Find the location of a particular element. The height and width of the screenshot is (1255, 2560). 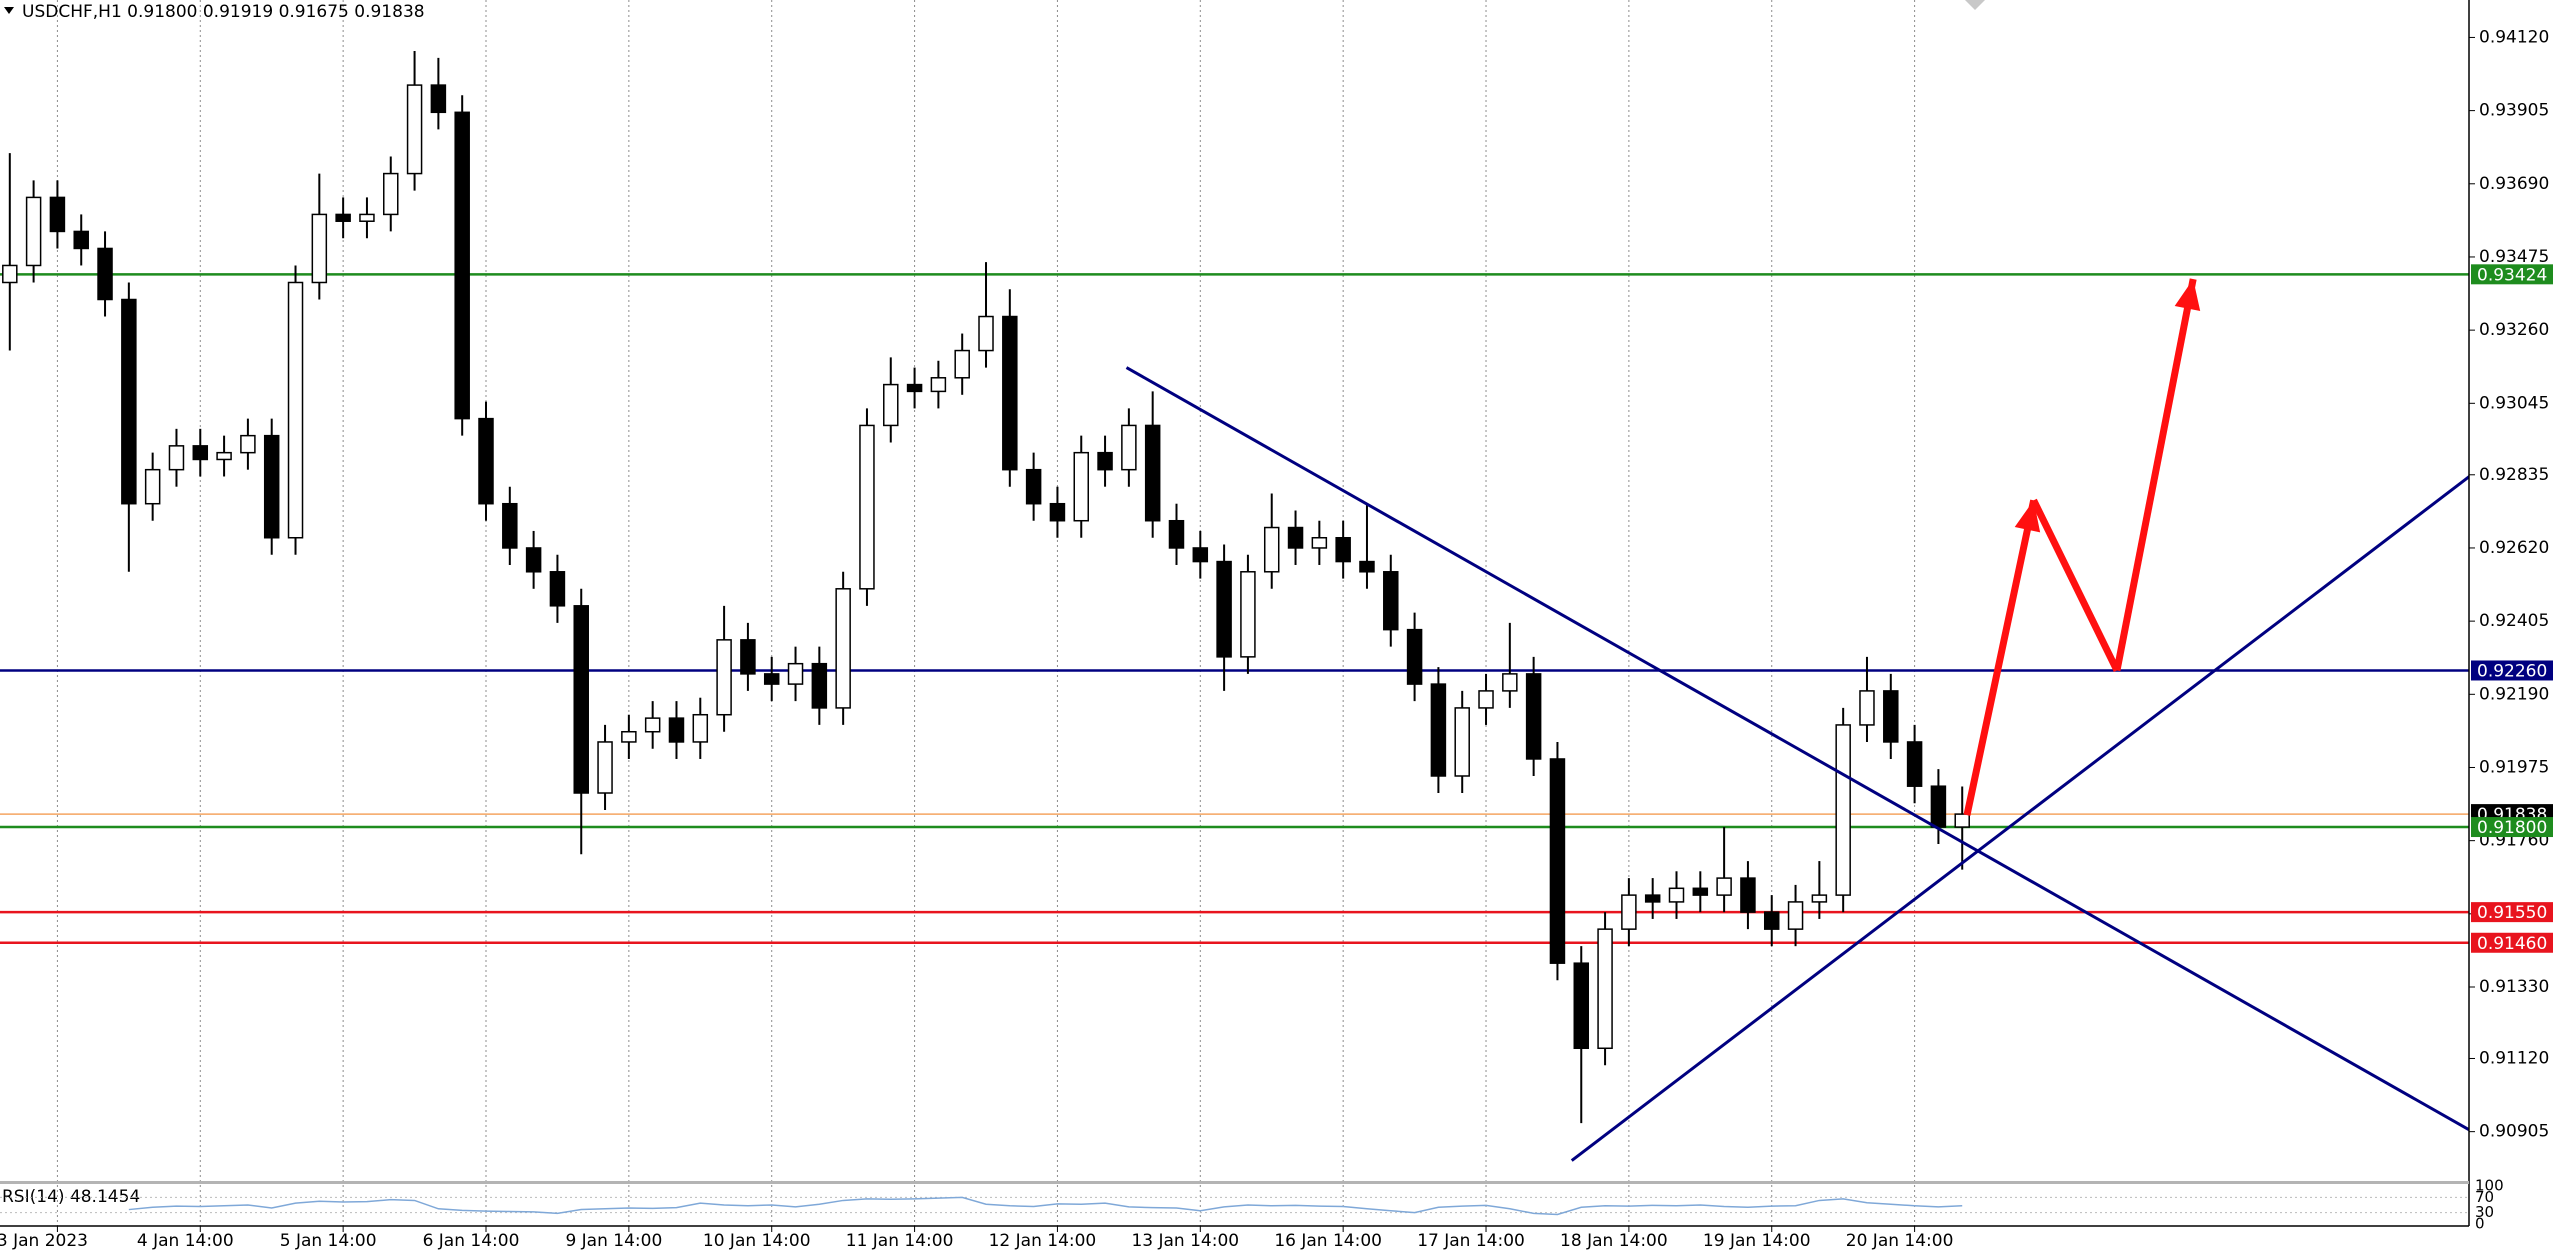

rsi-tick-label: 30 is located at coordinates (2484, 1212).